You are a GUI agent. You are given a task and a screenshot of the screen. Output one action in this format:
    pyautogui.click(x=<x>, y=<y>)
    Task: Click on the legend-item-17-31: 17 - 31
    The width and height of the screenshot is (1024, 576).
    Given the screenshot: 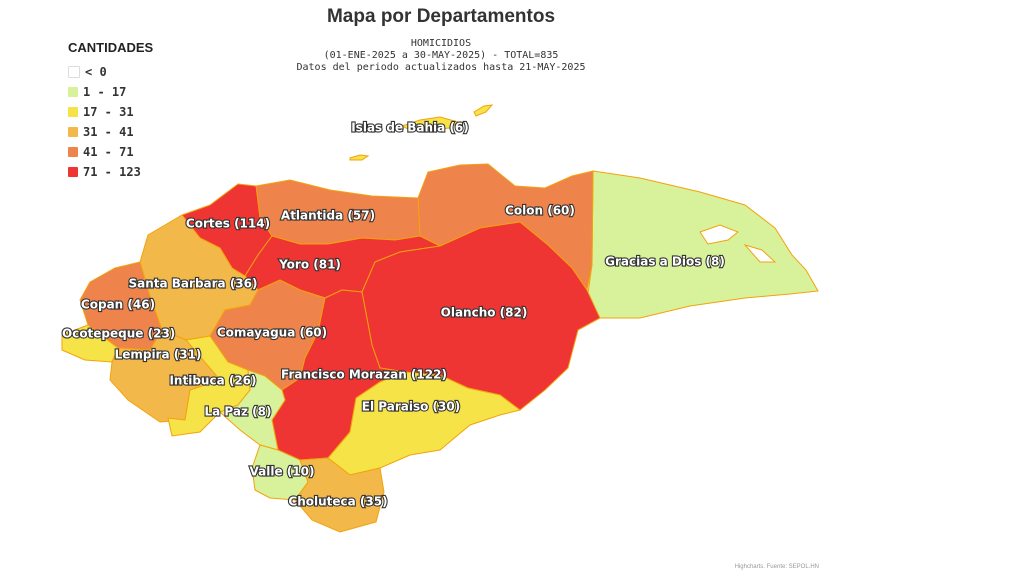 What is the action you would take?
    pyautogui.click(x=110, y=112)
    